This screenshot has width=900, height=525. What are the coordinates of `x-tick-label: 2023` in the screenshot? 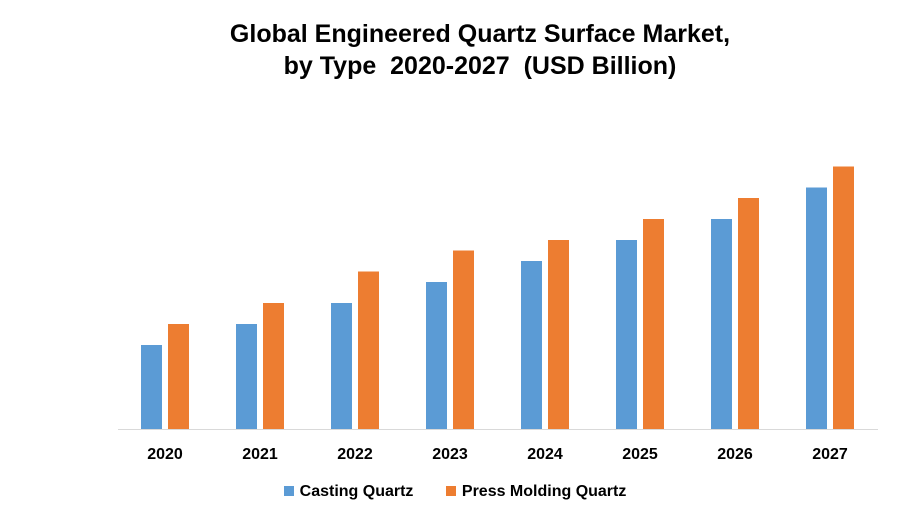 It's located at (450, 454).